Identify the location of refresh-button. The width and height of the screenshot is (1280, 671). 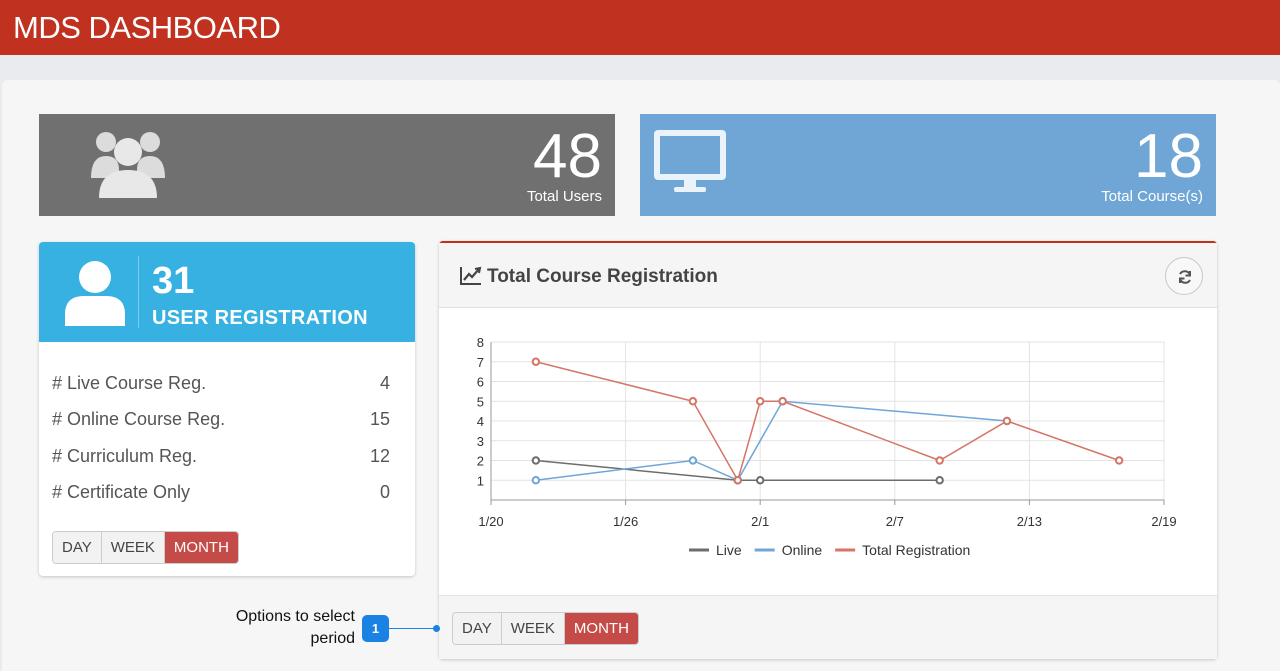
(1184, 276).